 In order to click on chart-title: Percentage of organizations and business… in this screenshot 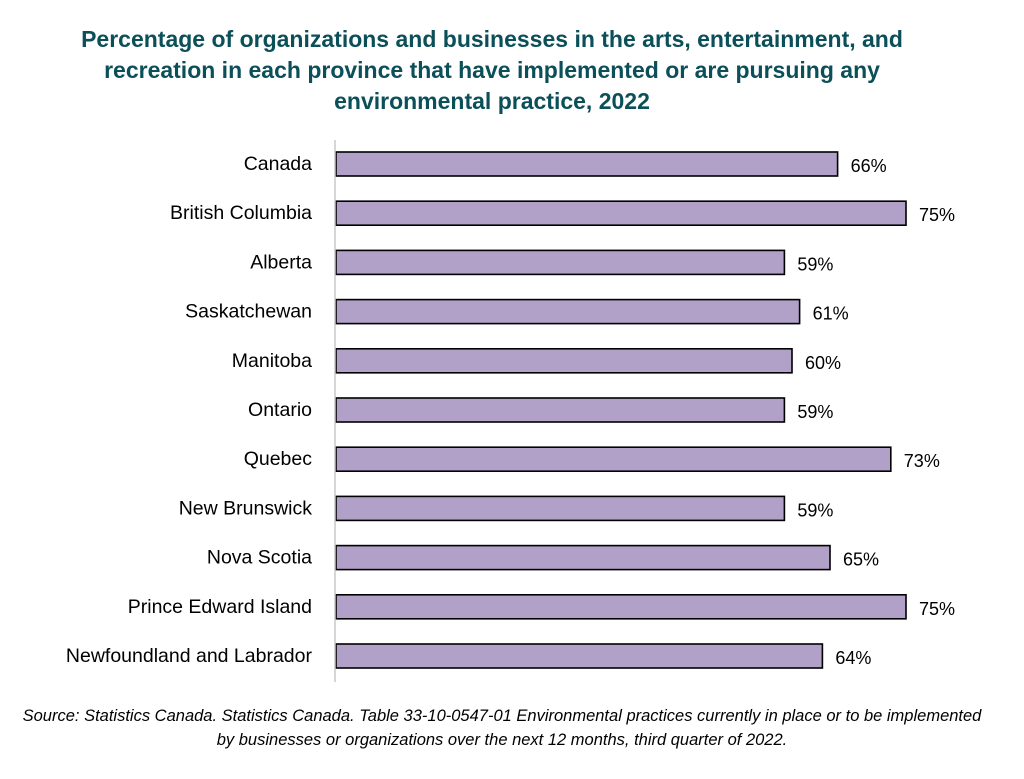, I will do `click(492, 70)`.